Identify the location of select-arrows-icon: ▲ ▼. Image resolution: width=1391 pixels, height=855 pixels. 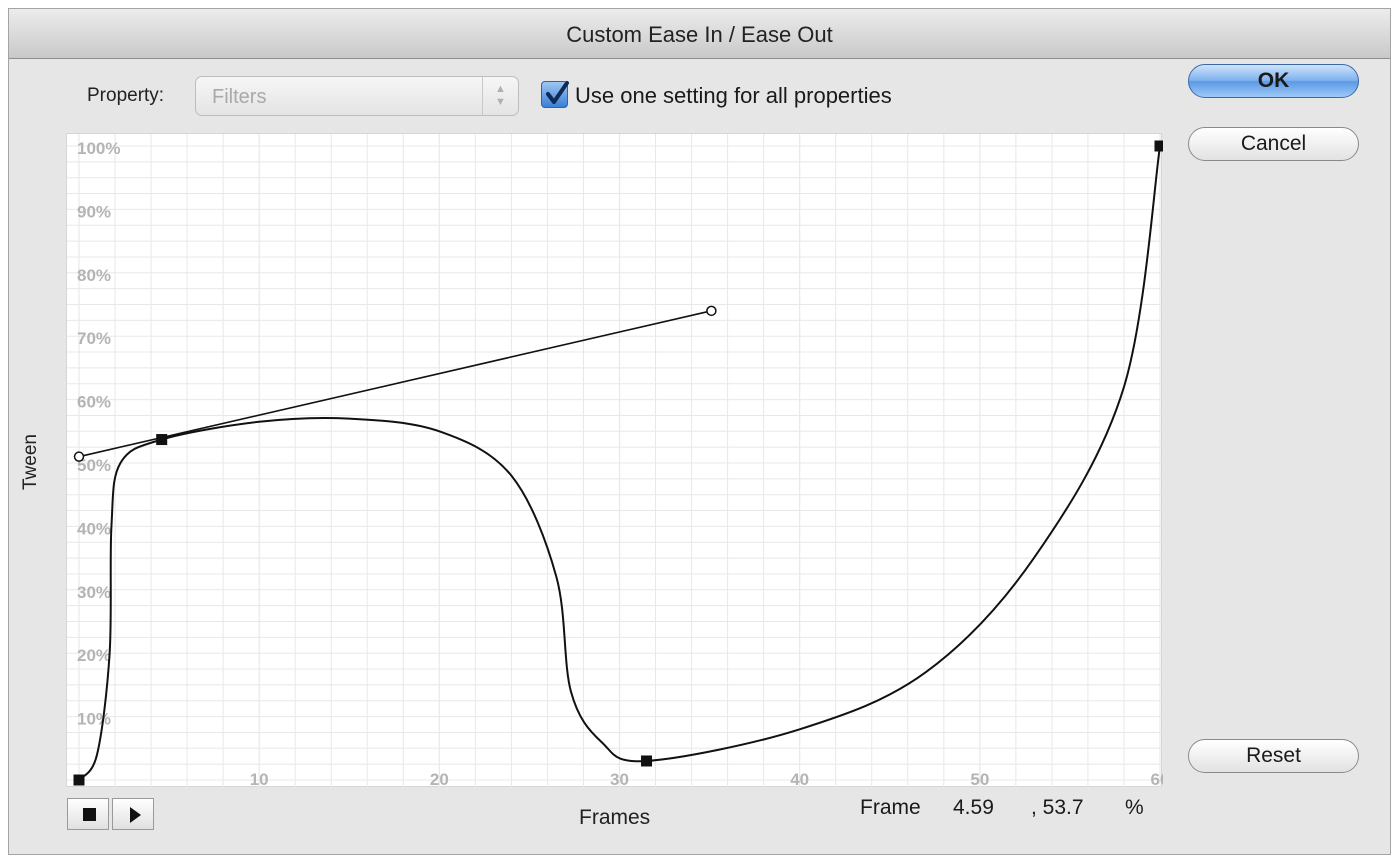
(500, 96).